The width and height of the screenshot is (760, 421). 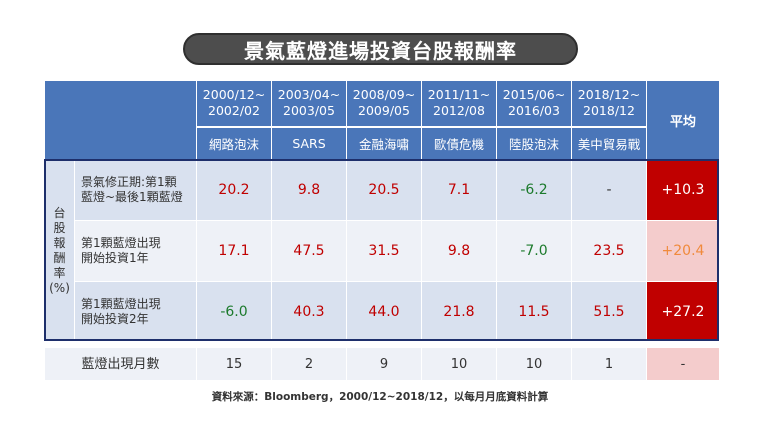 I want to click on average-cell: +10.3, so click(x=683, y=190).